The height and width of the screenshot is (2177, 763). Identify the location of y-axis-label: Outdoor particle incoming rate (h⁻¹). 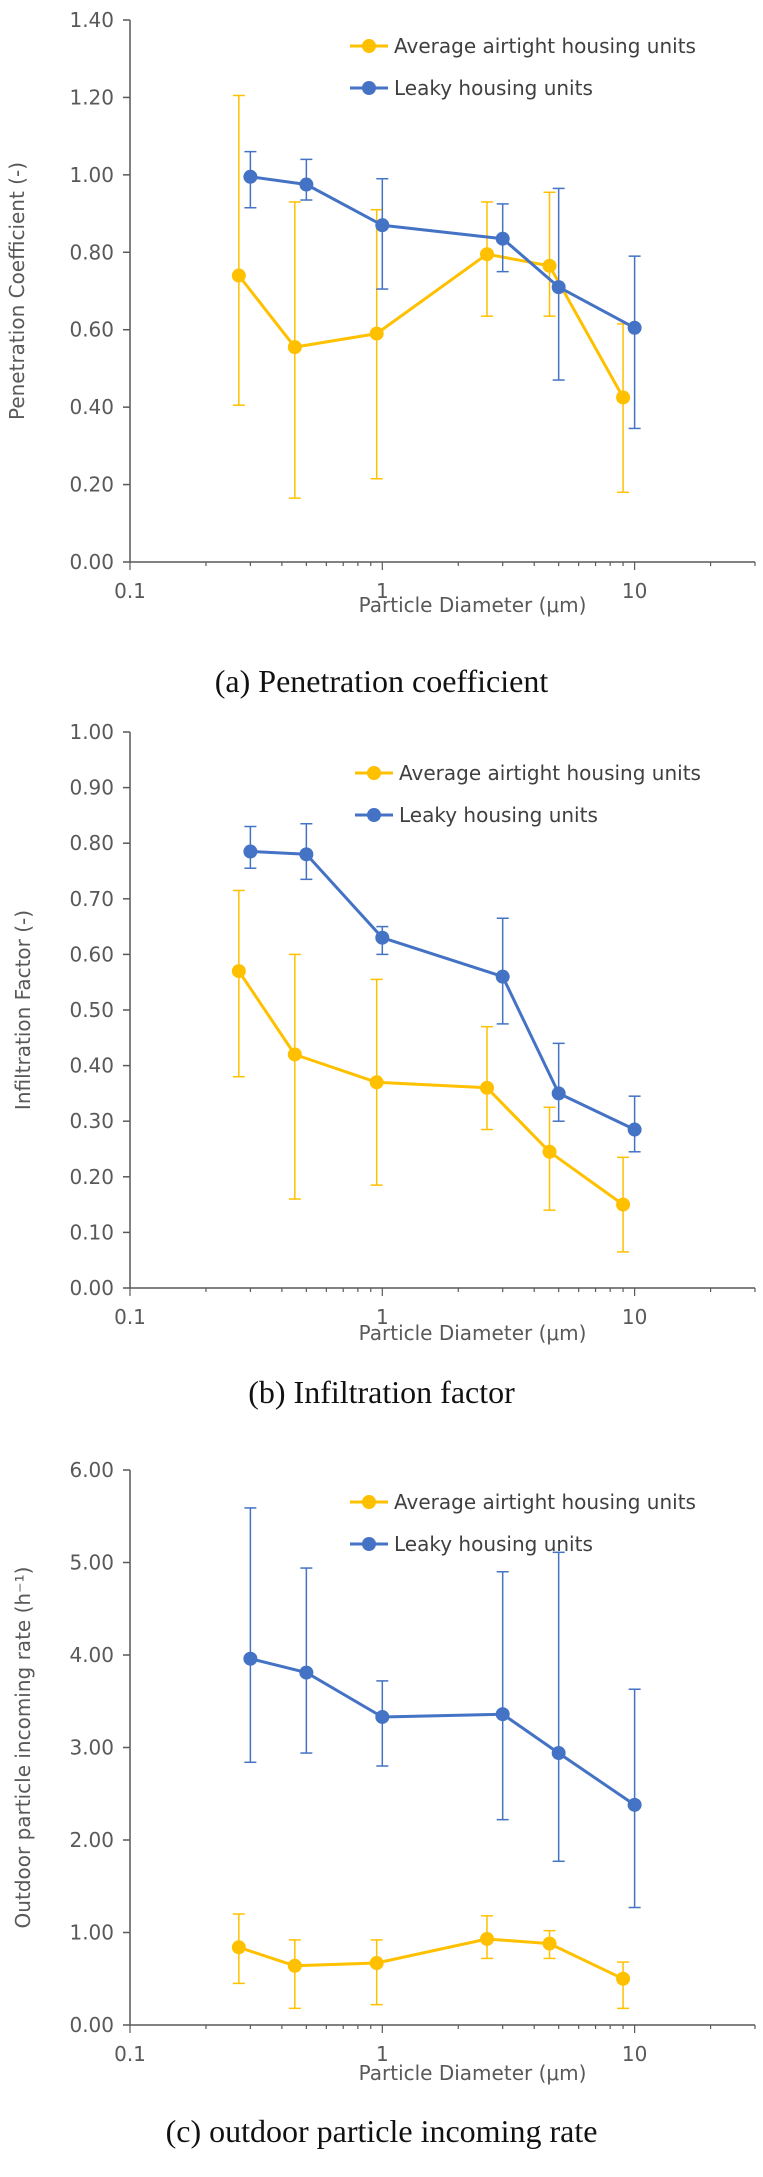
(23, 1748).